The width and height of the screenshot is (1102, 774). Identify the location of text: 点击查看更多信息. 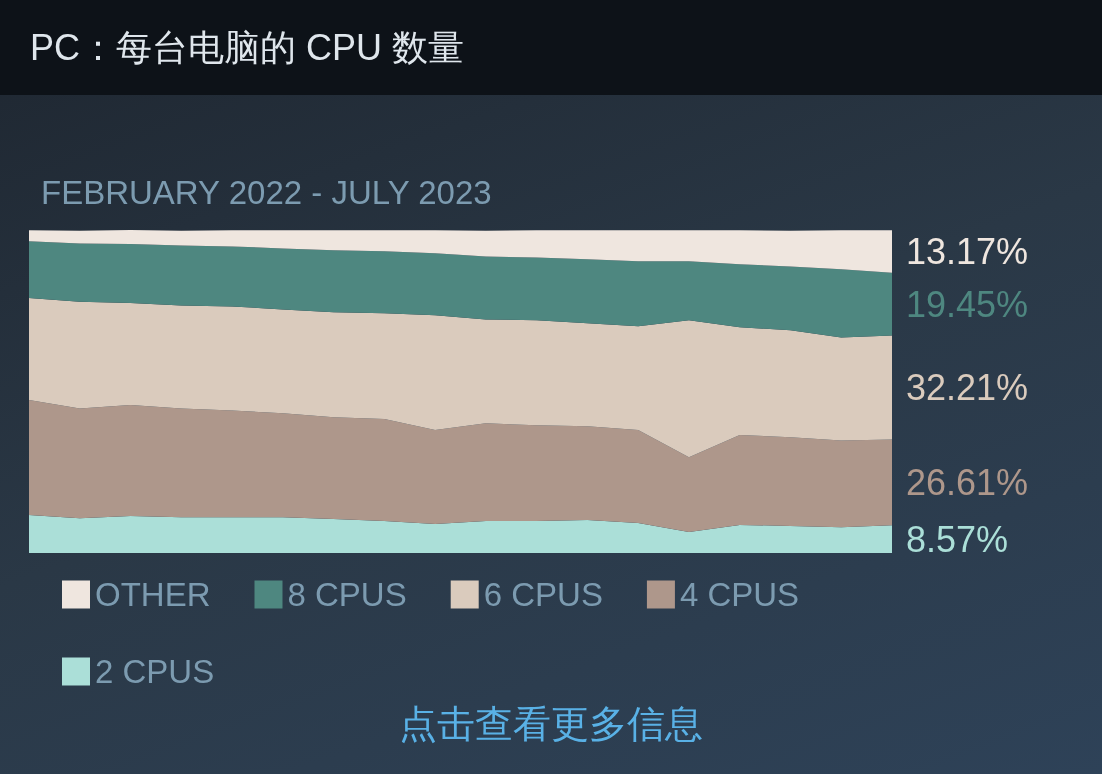
(551, 724).